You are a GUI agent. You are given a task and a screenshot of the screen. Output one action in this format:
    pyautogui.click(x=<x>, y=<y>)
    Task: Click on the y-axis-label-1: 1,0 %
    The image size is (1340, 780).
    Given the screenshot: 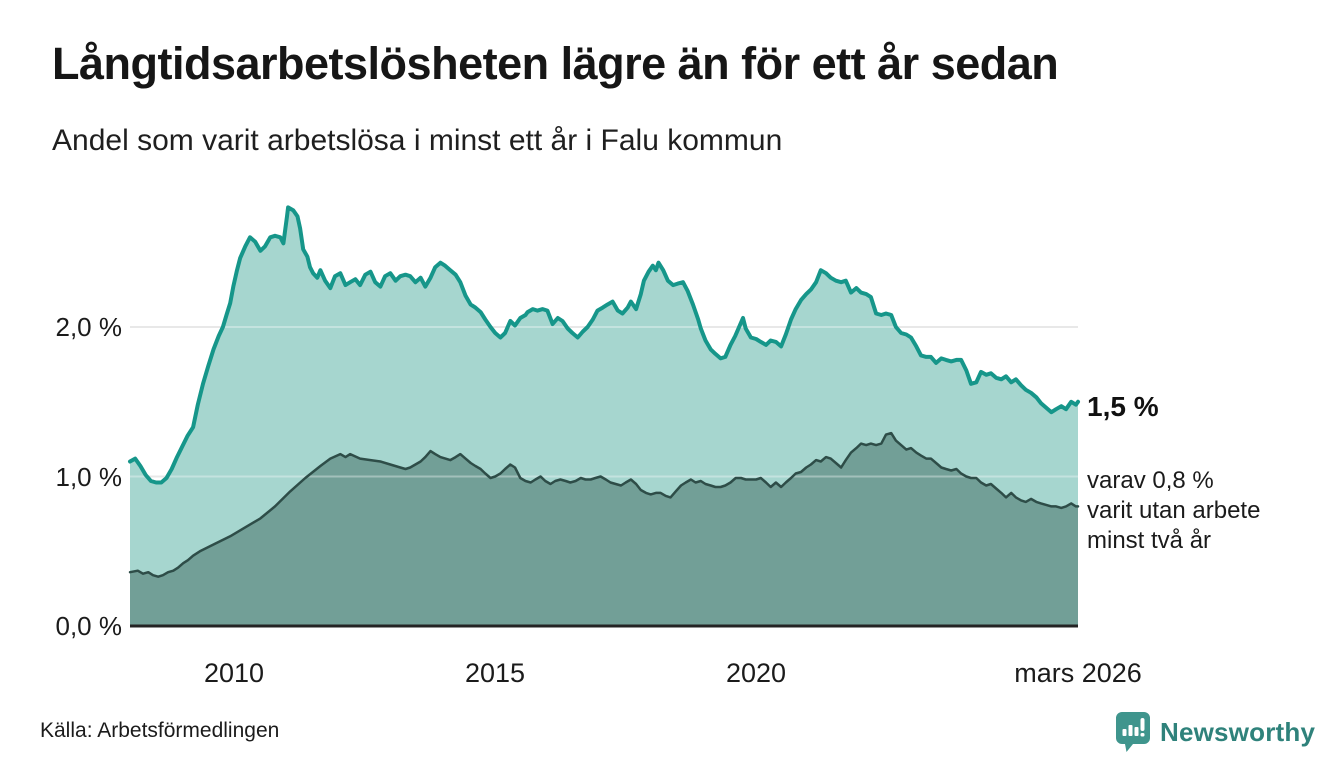 What is the action you would take?
    pyautogui.click(x=89, y=477)
    